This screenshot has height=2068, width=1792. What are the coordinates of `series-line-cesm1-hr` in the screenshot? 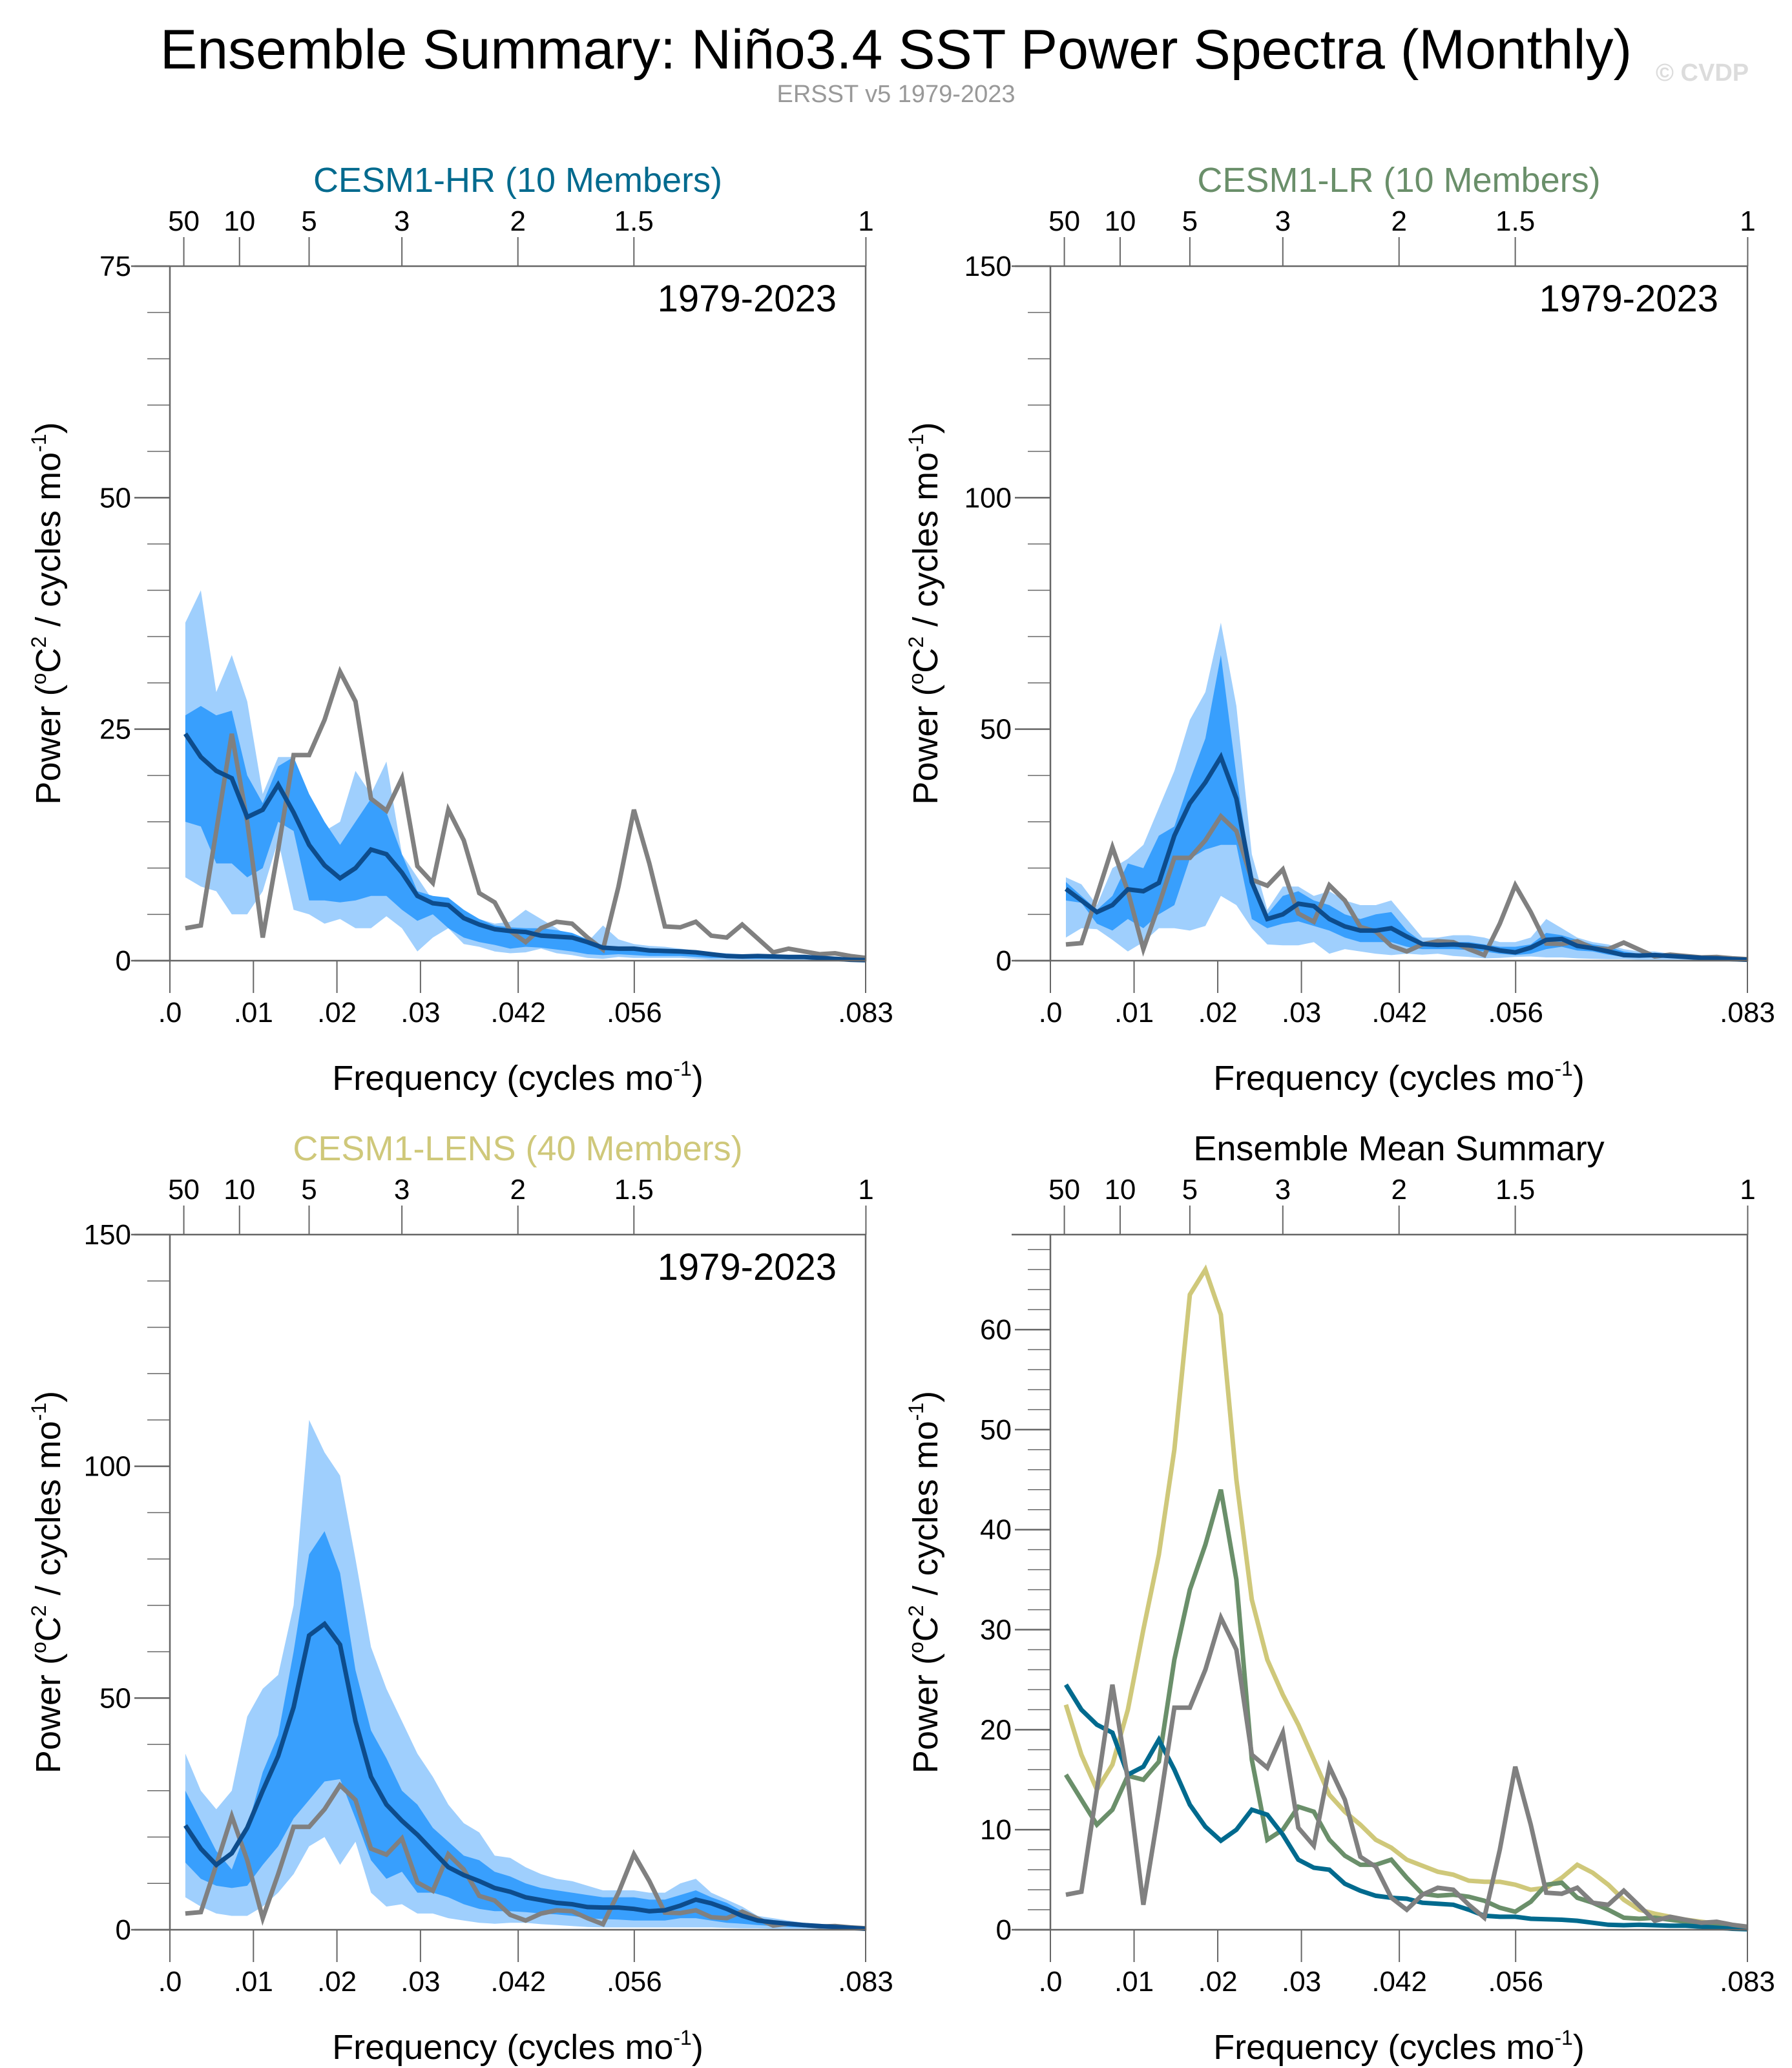 It's located at (1406, 1807).